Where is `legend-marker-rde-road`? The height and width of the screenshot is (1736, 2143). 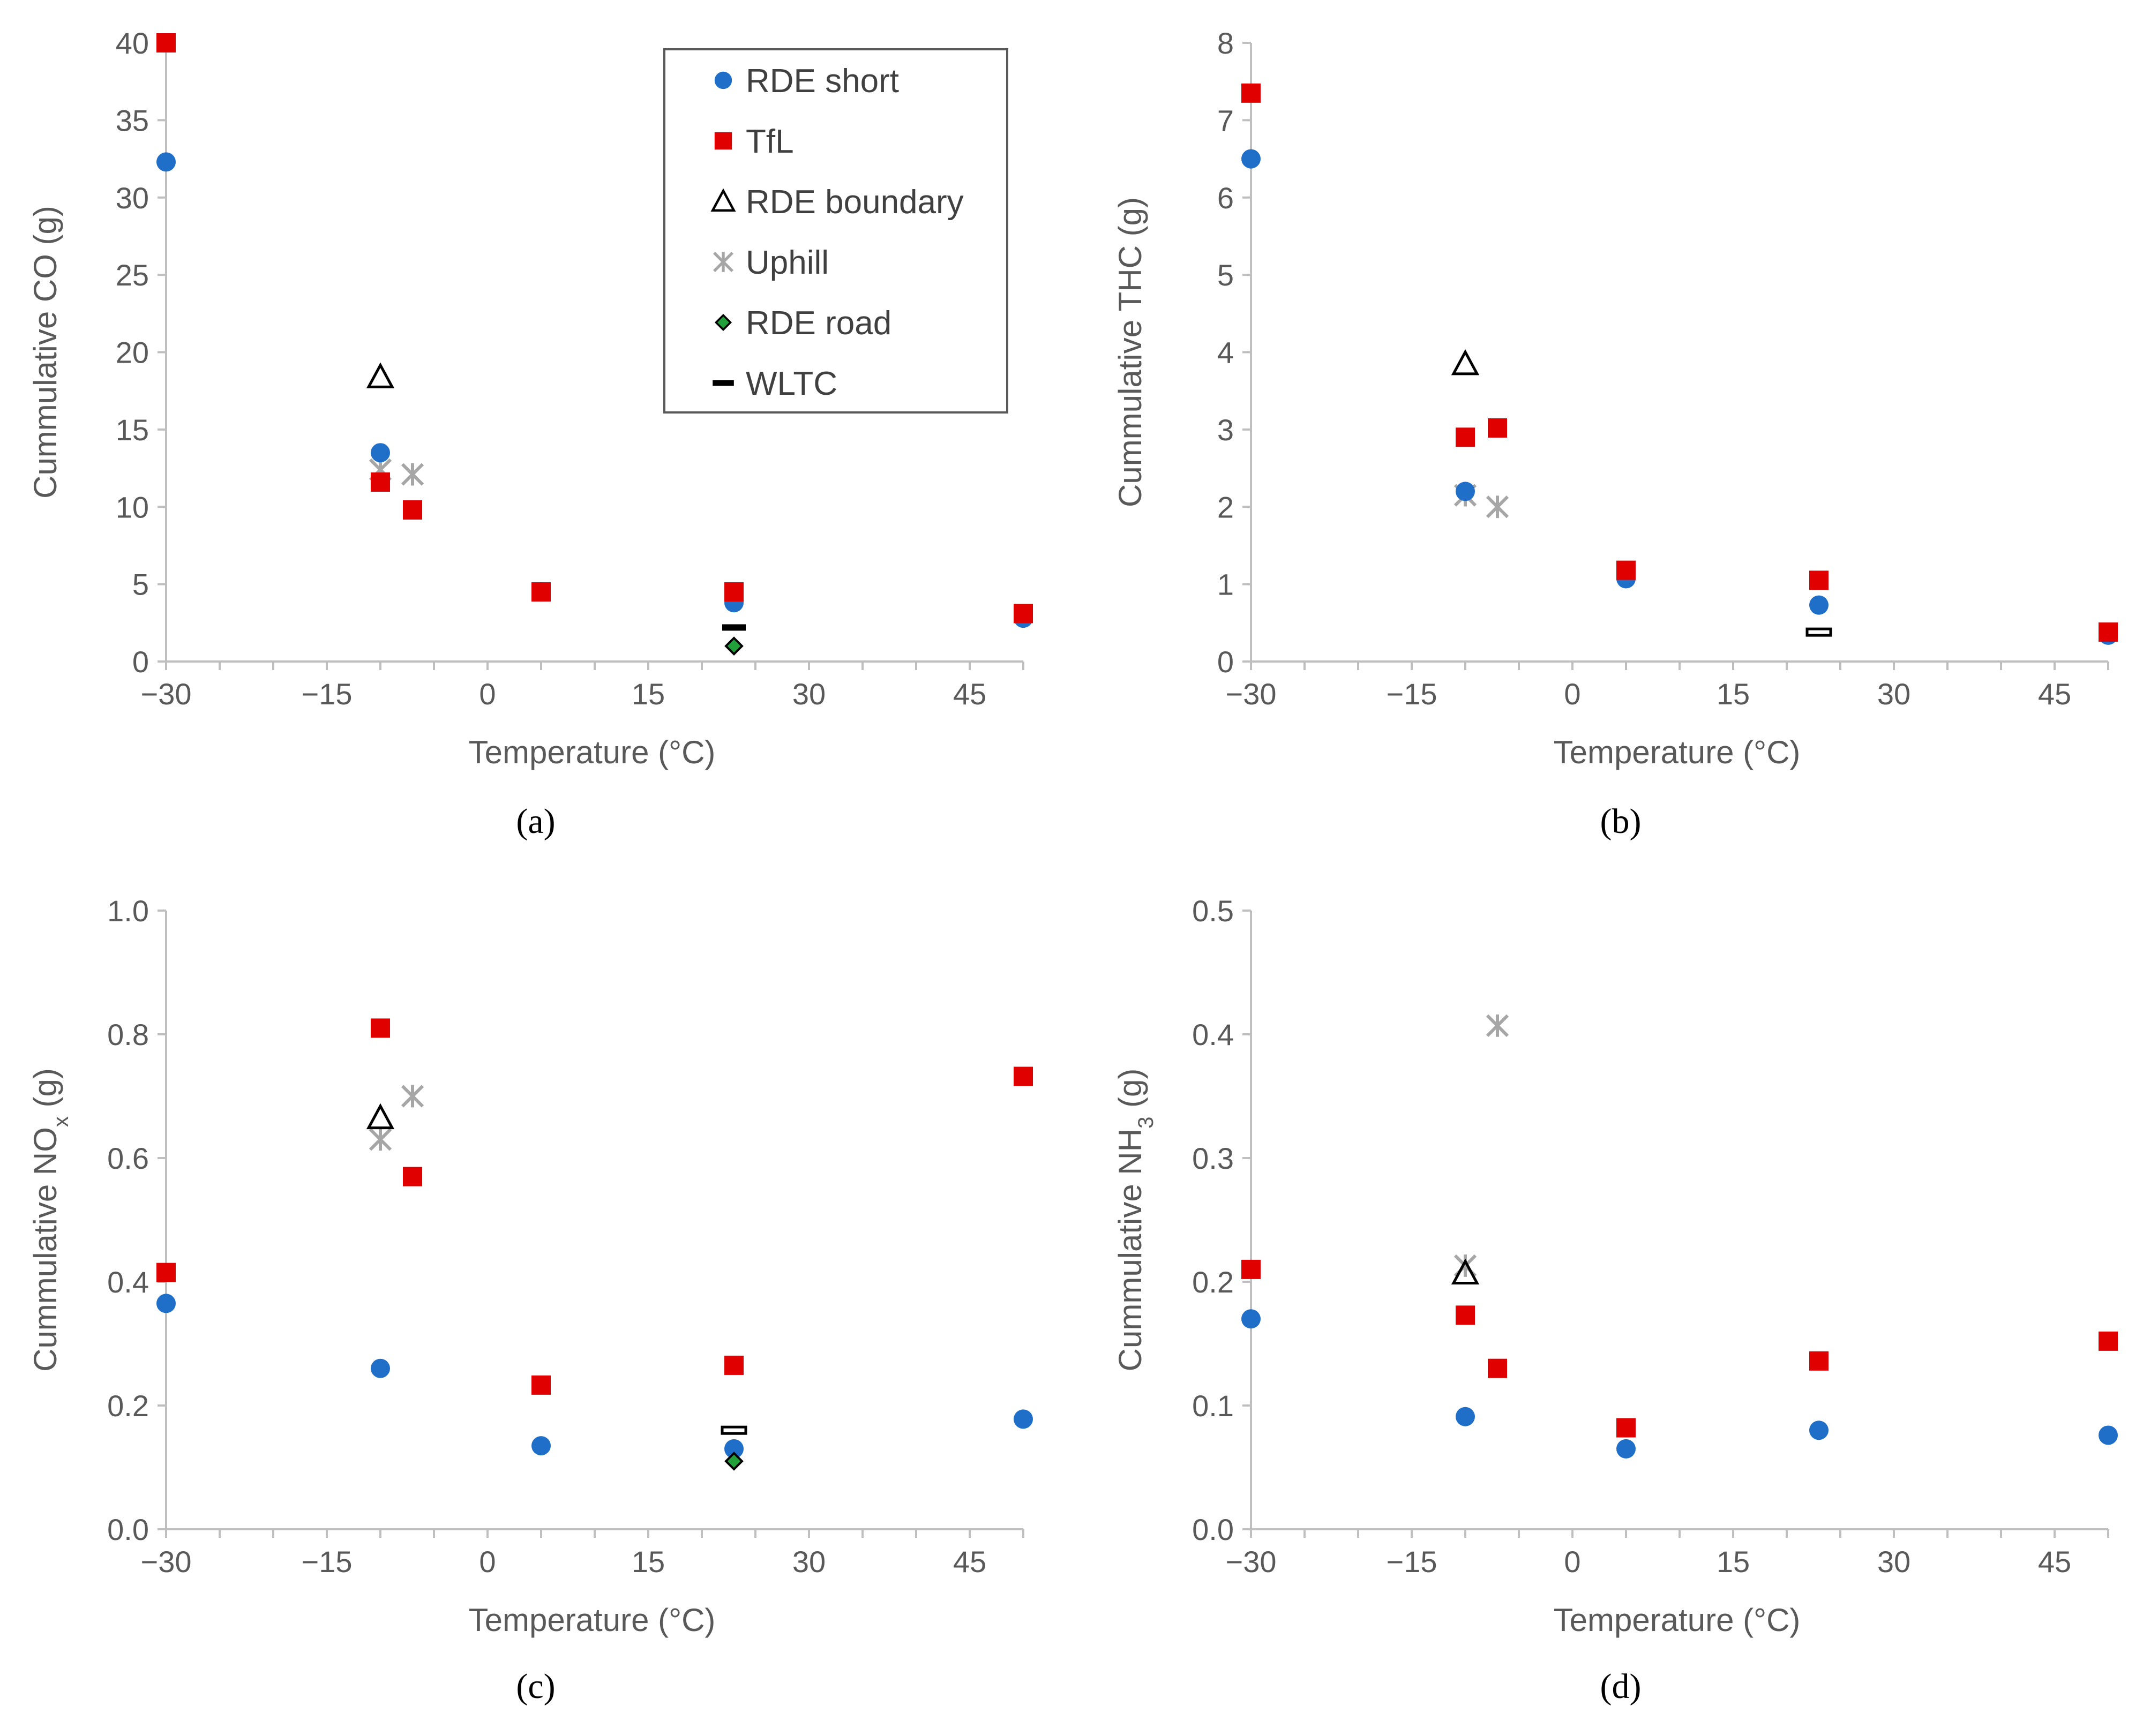 legend-marker-rde-road is located at coordinates (723, 322).